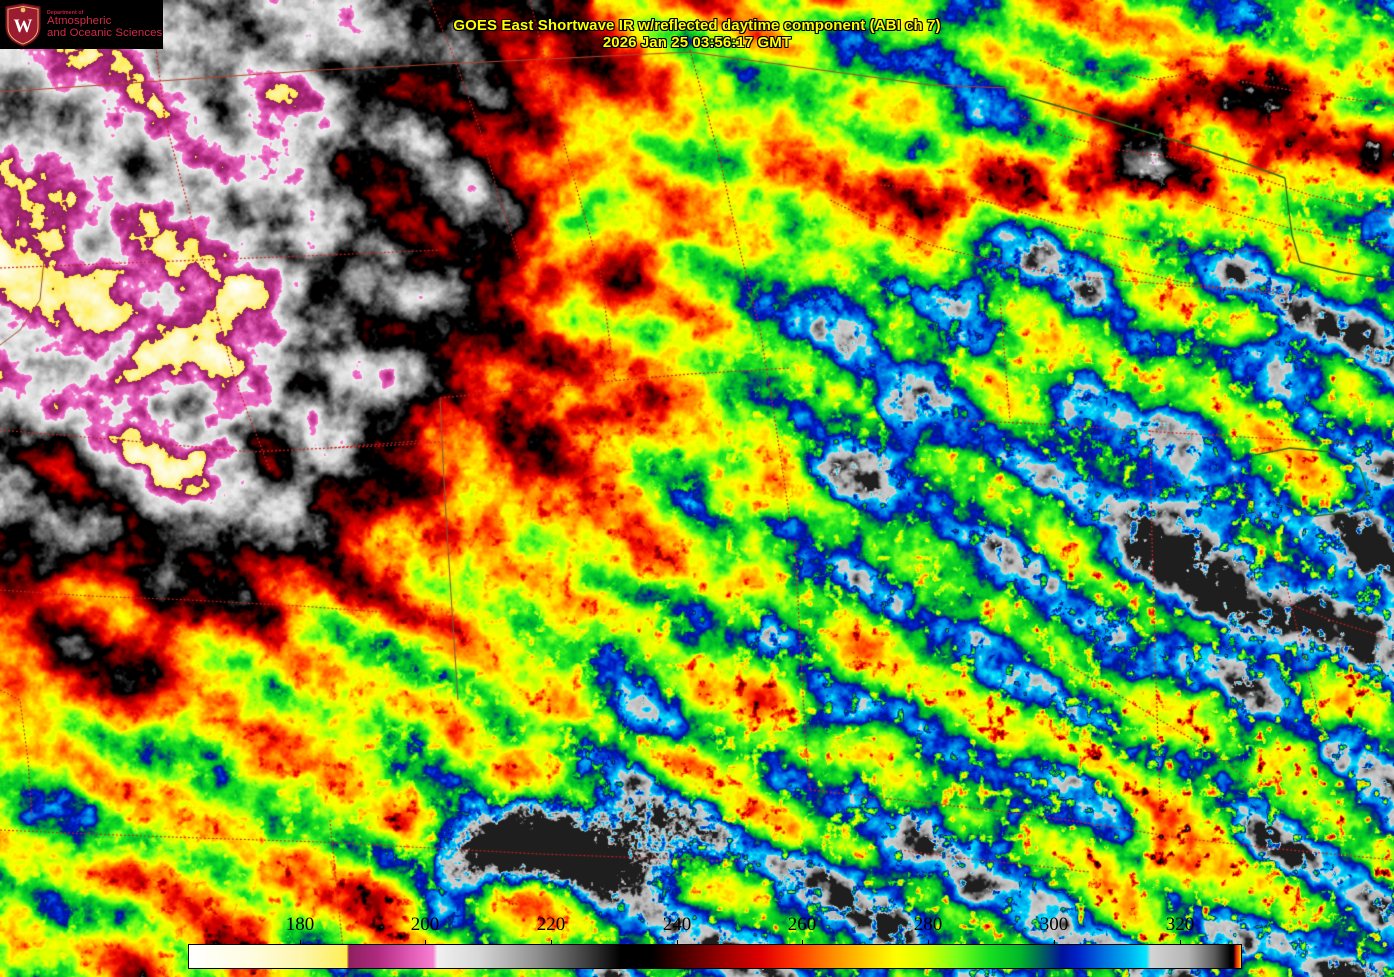 The image size is (1394, 977). What do you see at coordinates (300, 924) in the screenshot?
I see `colorbar-label-180: 180` at bounding box center [300, 924].